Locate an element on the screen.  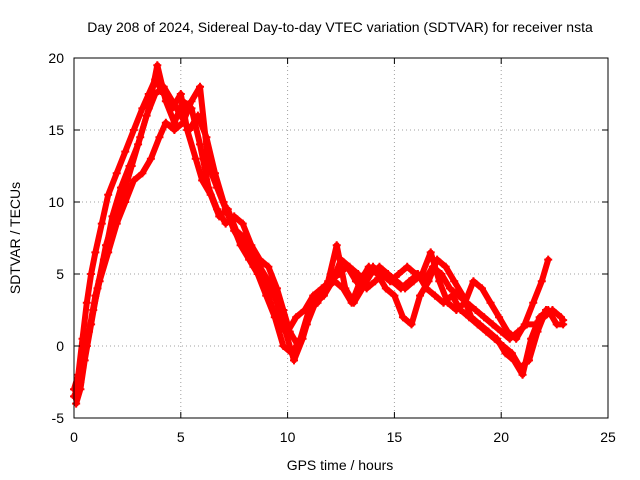
y-tick-label: -5 is located at coordinates (58, 418).